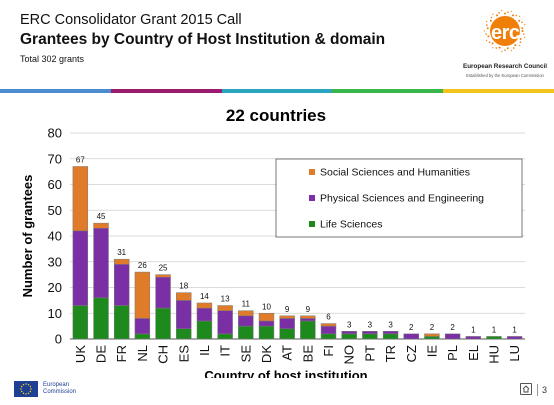 This screenshot has height=405, width=554. Describe the element at coordinates (351, 225) in the screenshot. I see `legend-label: Life Sciences` at that location.